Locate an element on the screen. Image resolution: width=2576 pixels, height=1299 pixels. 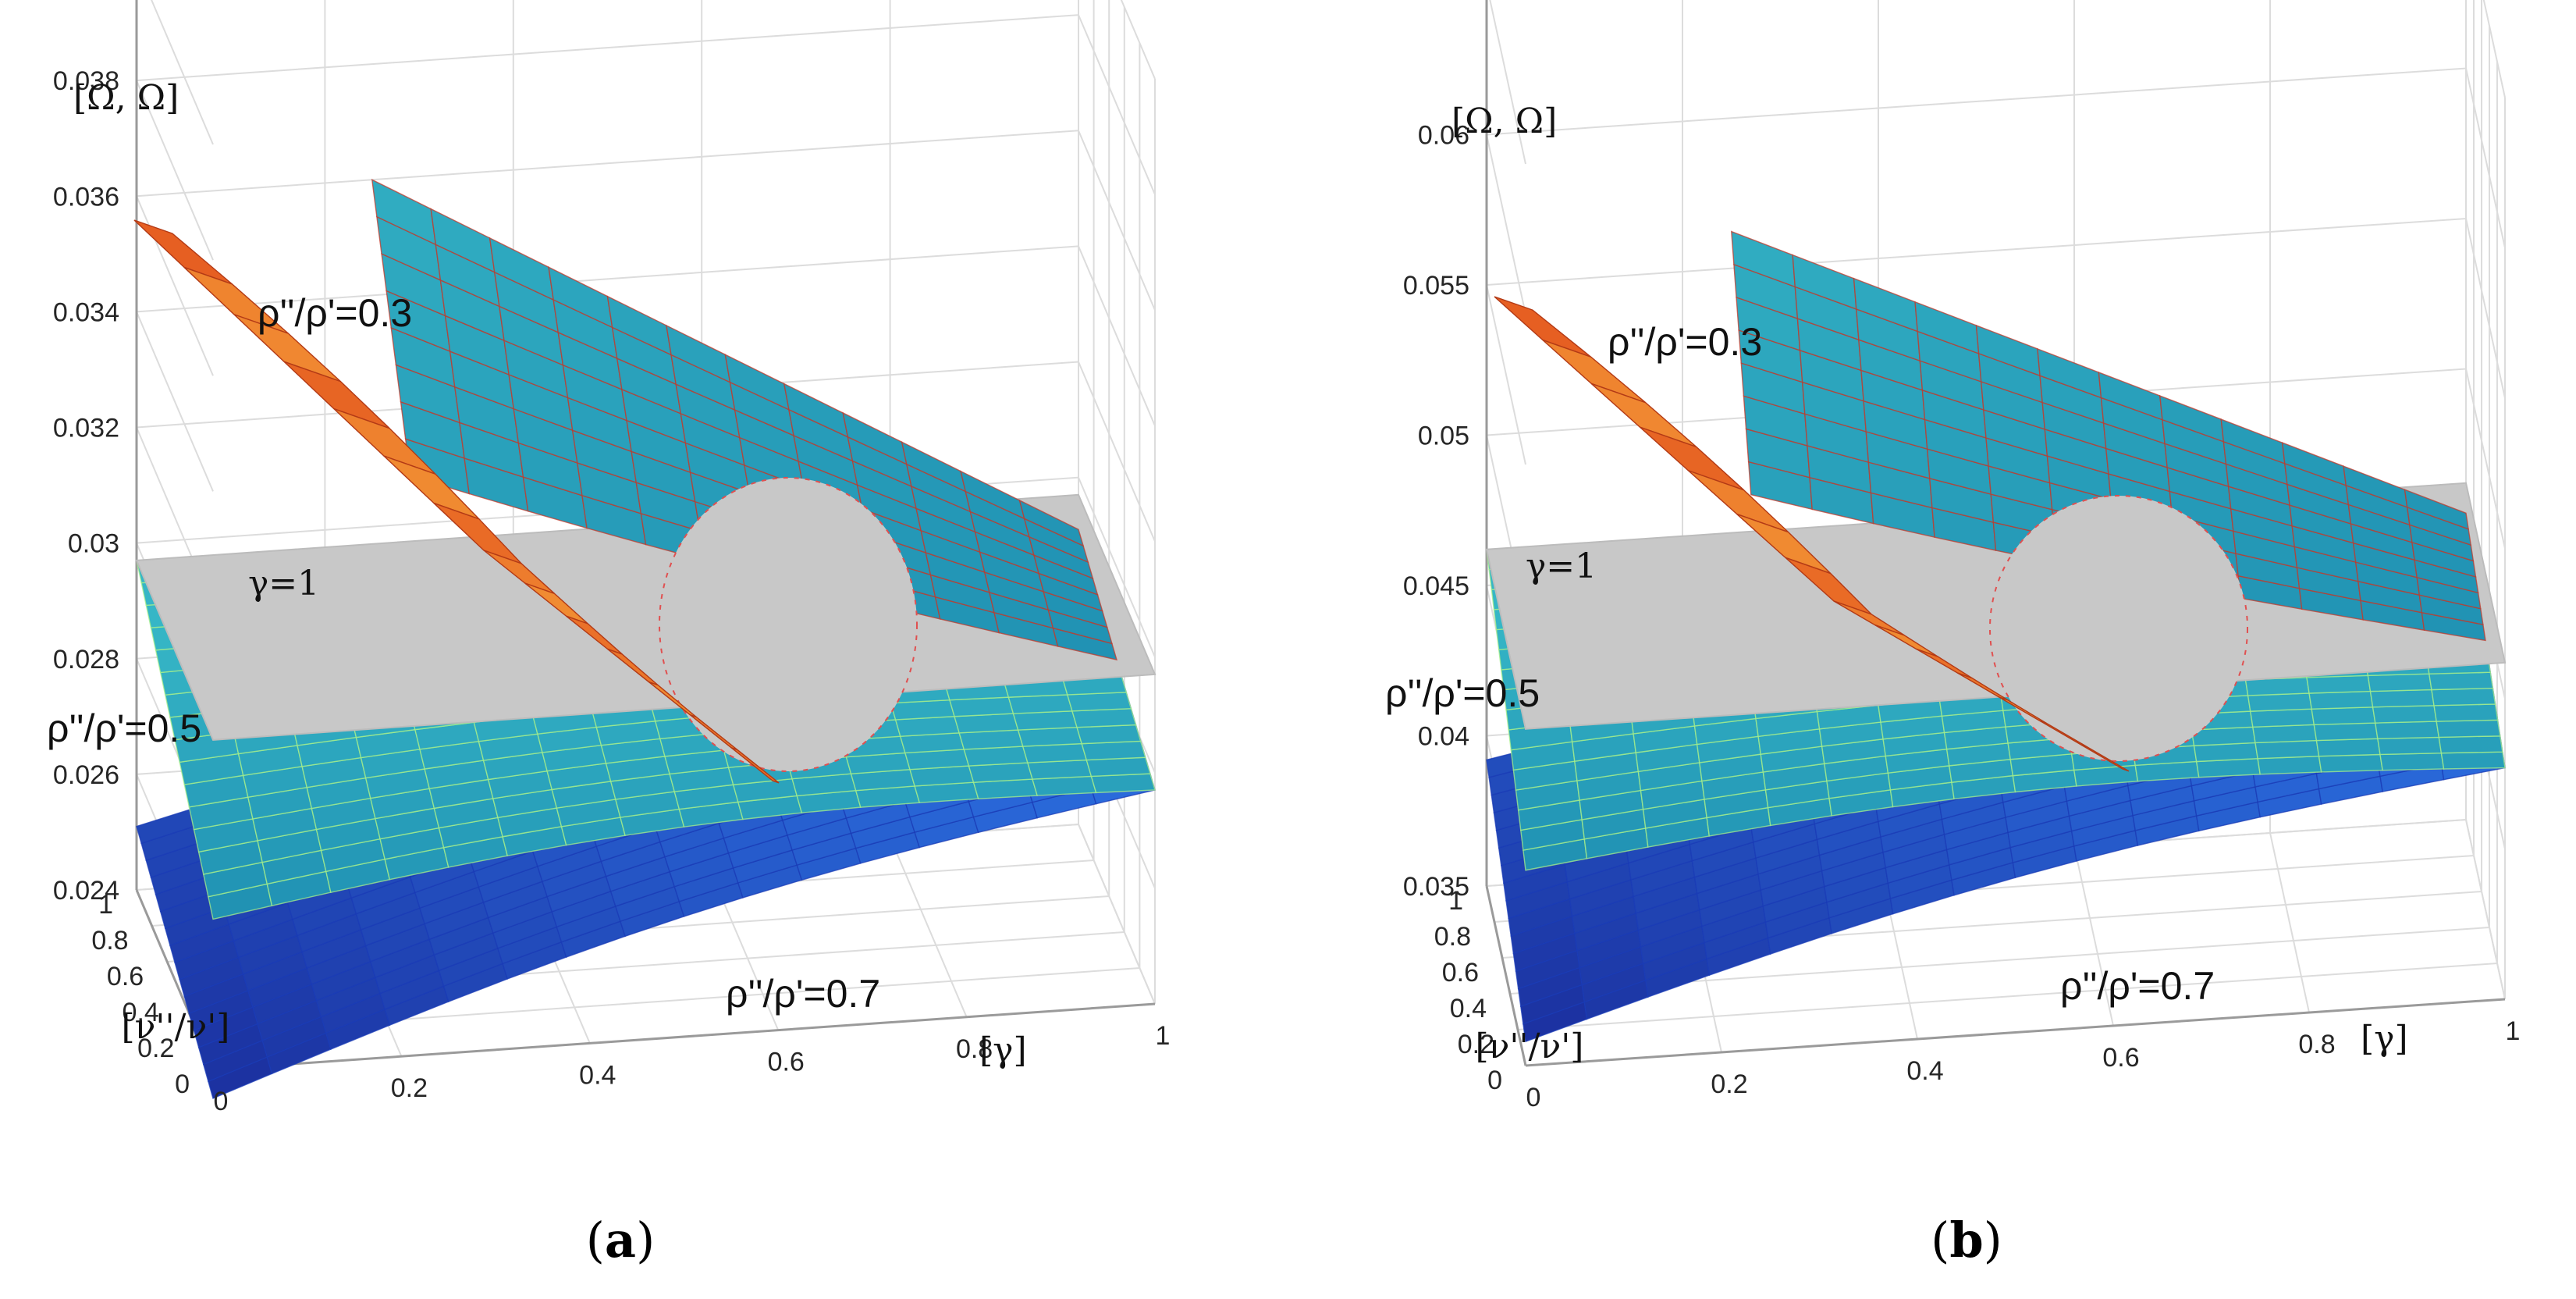
z-tick-label: 0.026 is located at coordinates (86, 775).